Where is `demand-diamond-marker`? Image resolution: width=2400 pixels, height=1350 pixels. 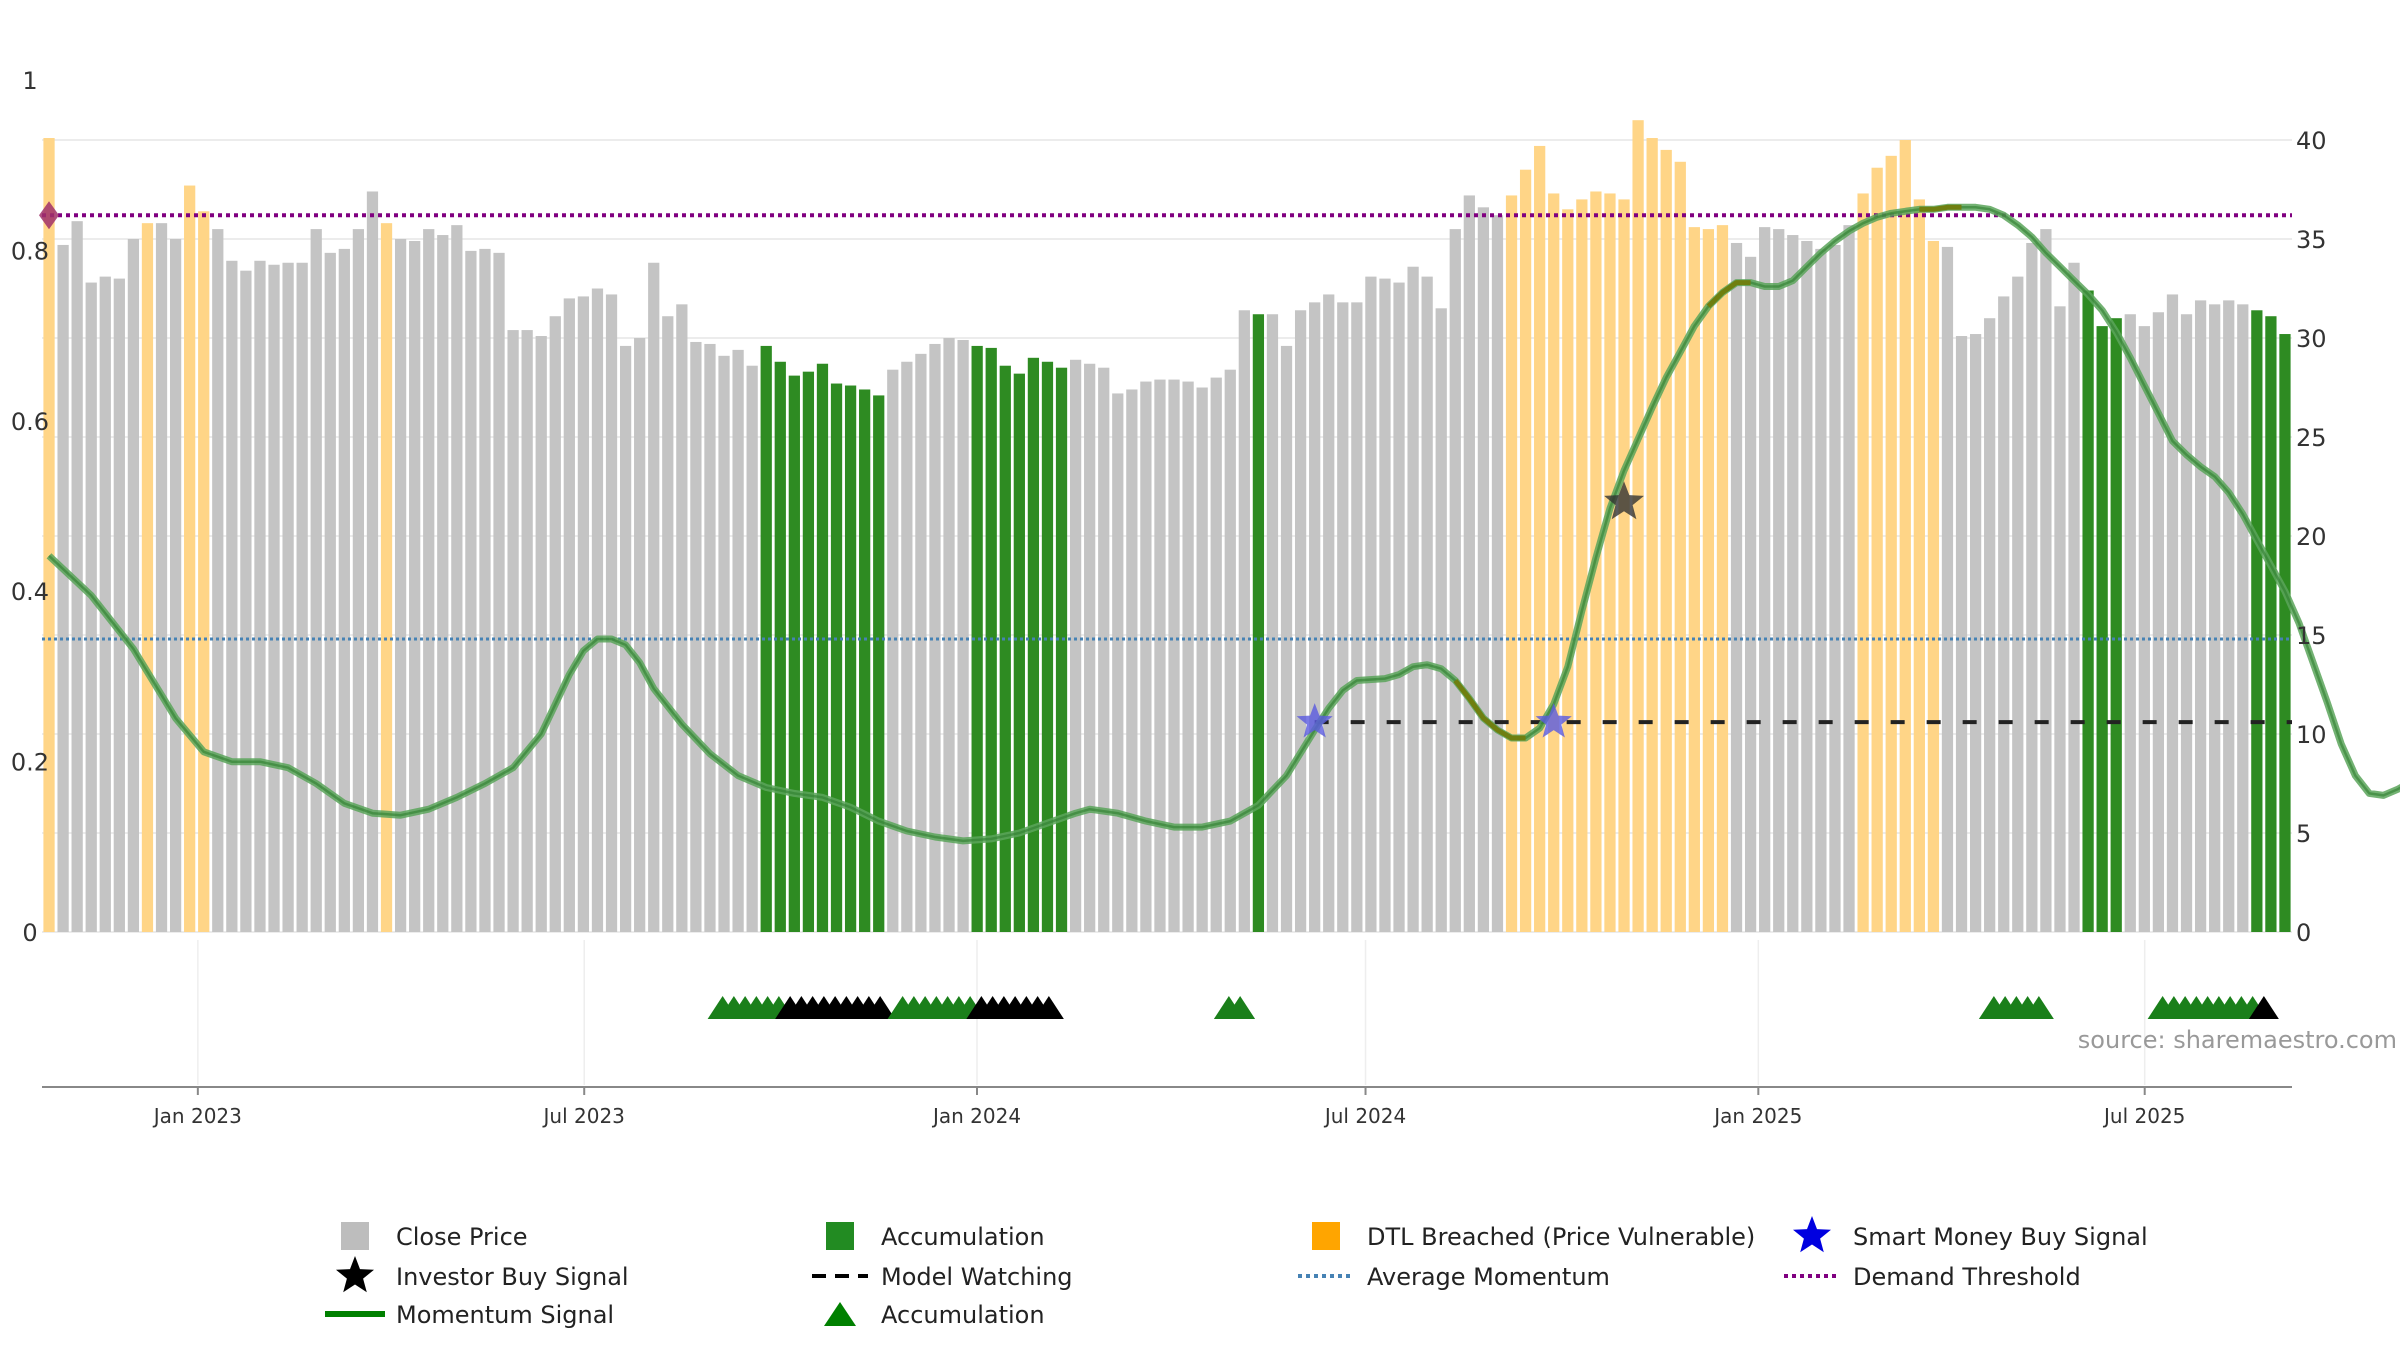 demand-diamond-marker is located at coordinates (49, 215).